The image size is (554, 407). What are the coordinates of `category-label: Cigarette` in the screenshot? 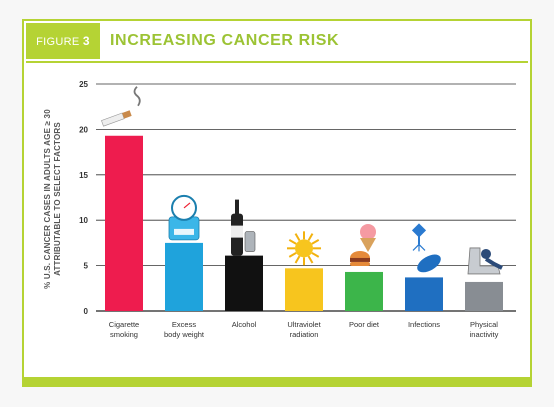 It's located at (124, 324).